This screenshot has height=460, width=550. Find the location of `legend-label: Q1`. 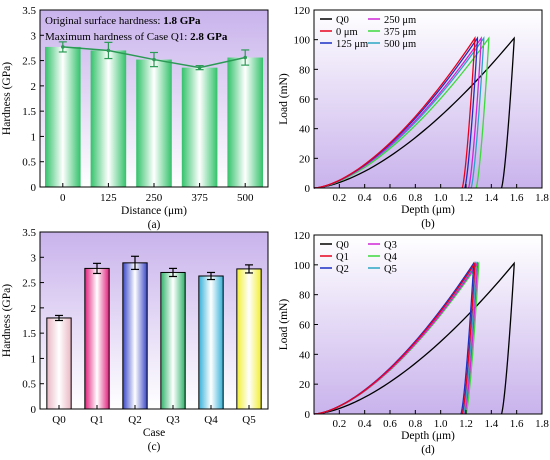

legend-label: Q1 is located at coordinates (342, 257).